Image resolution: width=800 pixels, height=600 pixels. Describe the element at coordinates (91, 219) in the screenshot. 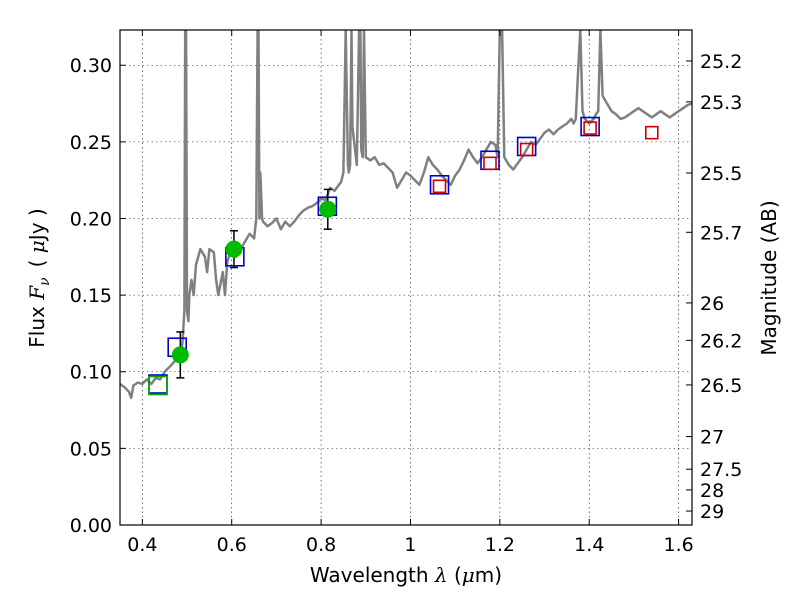

I see `y-tick-label: 0.20` at that location.